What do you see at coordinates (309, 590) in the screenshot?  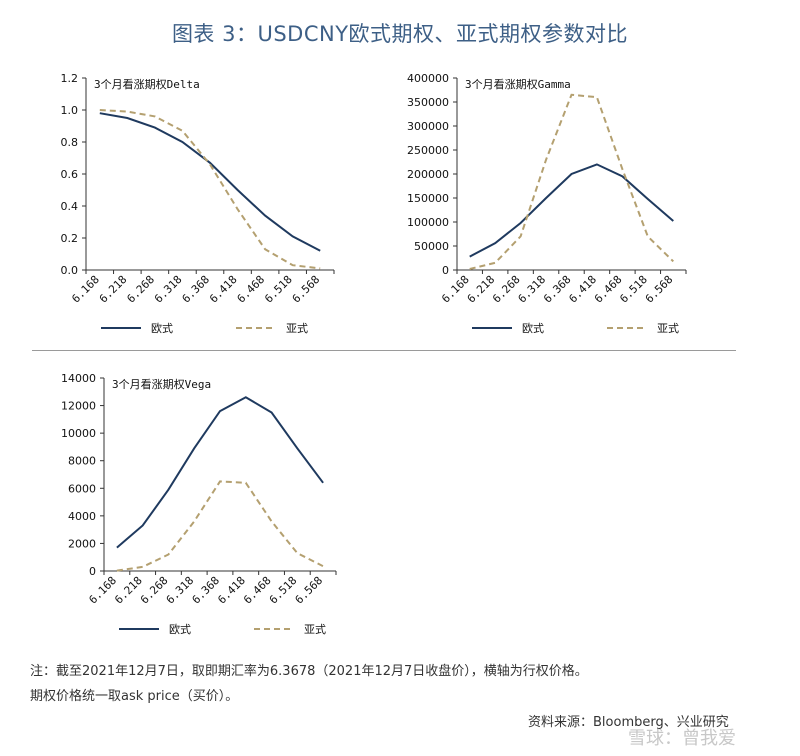 I see `vega-x-tick-label: 6.568` at bounding box center [309, 590].